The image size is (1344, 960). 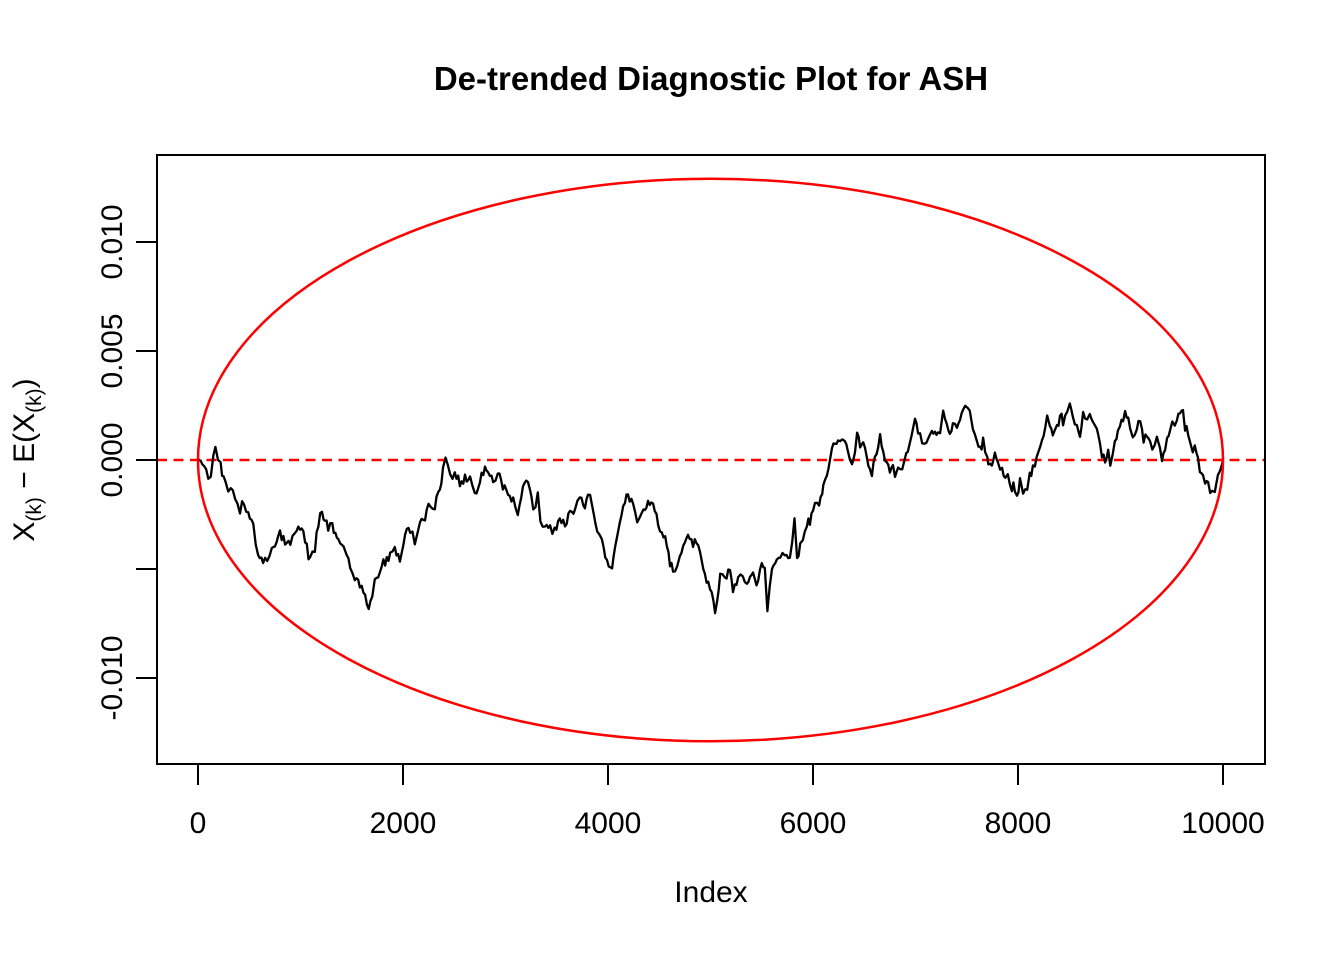 What do you see at coordinates (24, 383) in the screenshot?
I see `y-axis-label-end: )` at bounding box center [24, 383].